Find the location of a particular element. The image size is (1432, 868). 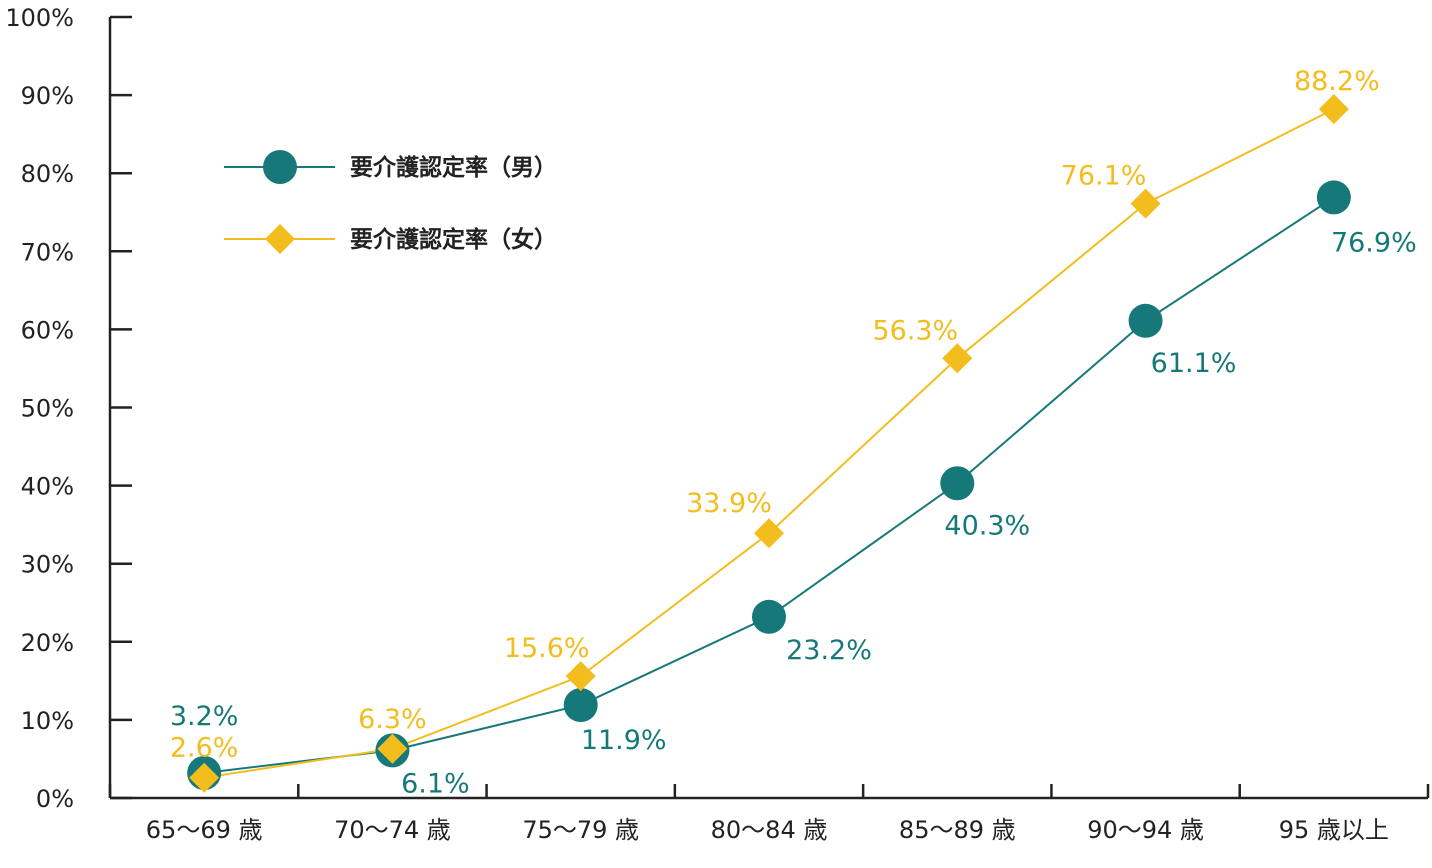

x-tick-label: 90〜94 歳 is located at coordinates (1145, 830).